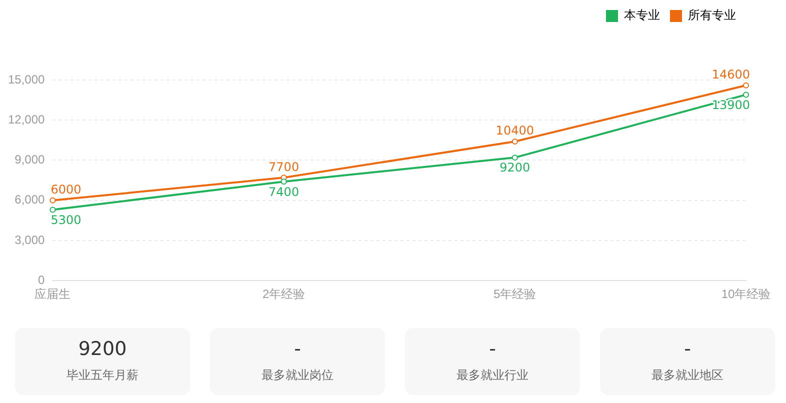 This screenshot has height=403, width=786. What do you see at coordinates (42, 279) in the screenshot?
I see `y-tick-label: 0` at bounding box center [42, 279].